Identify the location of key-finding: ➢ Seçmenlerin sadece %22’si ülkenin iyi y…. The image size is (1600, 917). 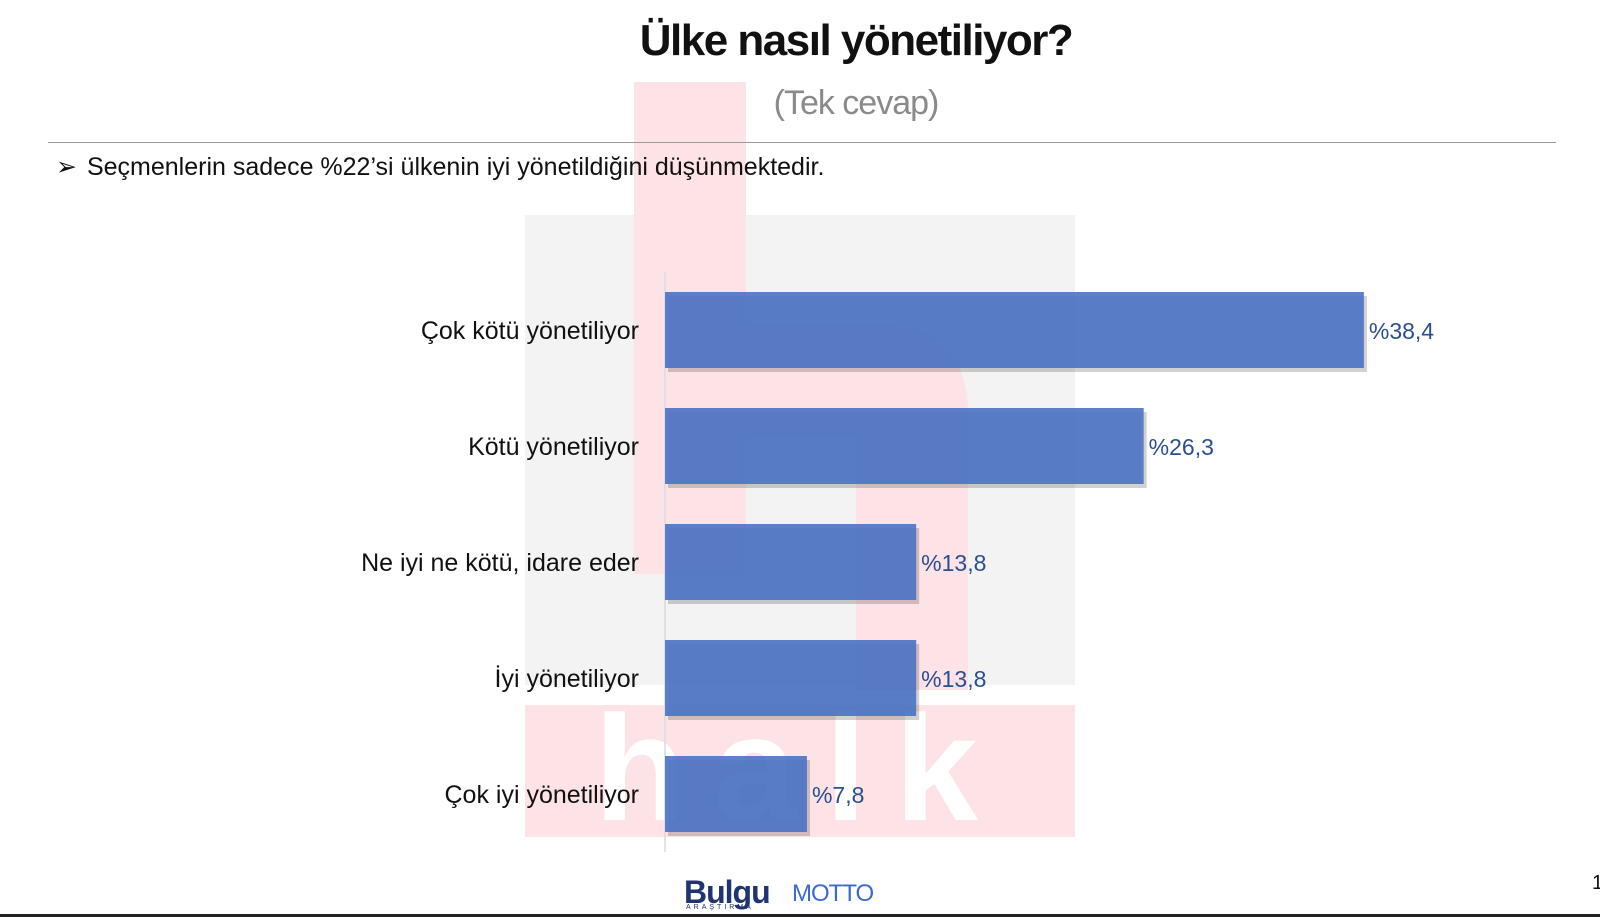
(440, 167).